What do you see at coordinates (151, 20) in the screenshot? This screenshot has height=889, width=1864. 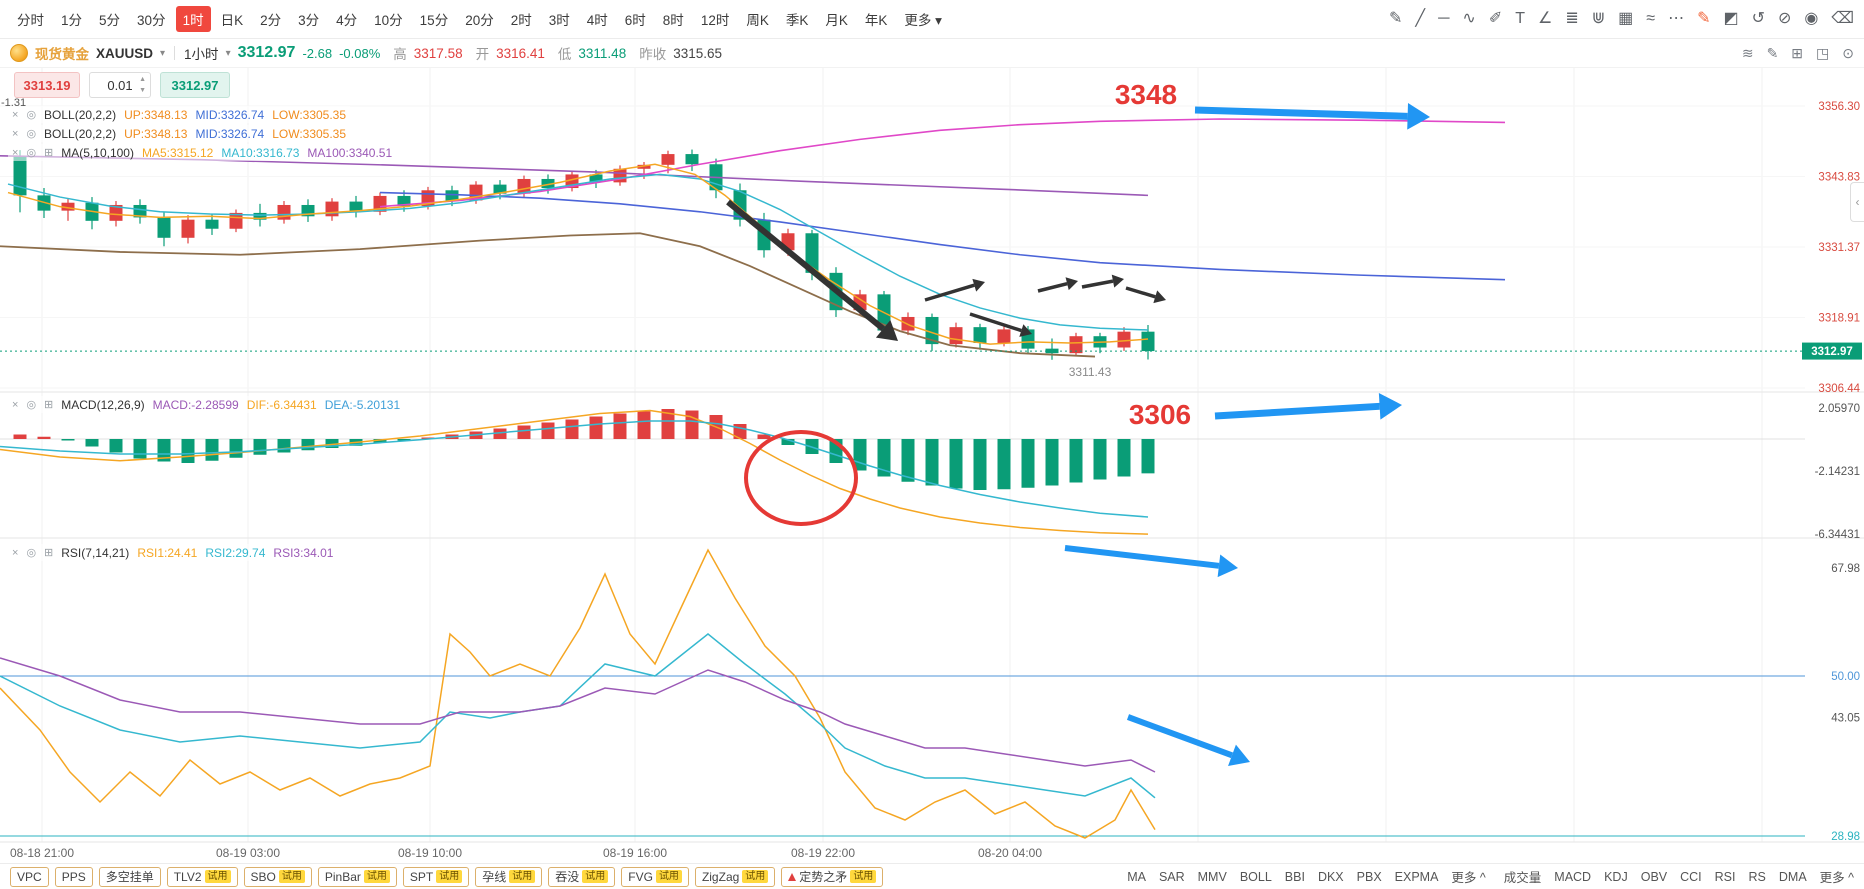 I see `timeframe-30分: 30分` at bounding box center [151, 20].